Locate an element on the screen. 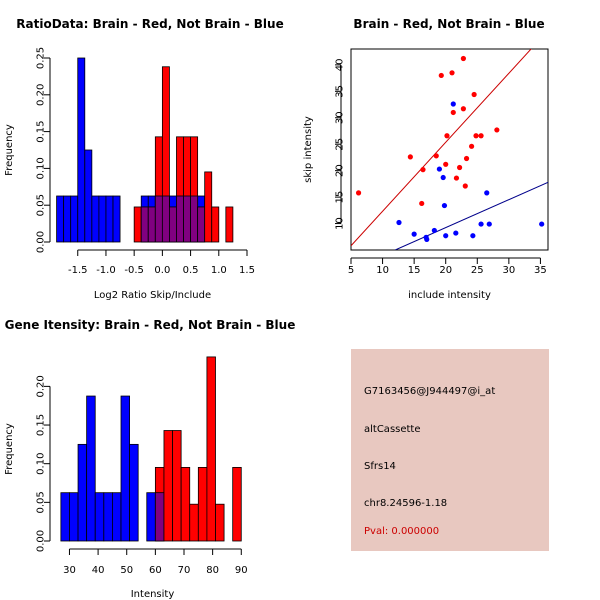  intensity_scatter-trend-not-brain is located at coordinates (471, 215).